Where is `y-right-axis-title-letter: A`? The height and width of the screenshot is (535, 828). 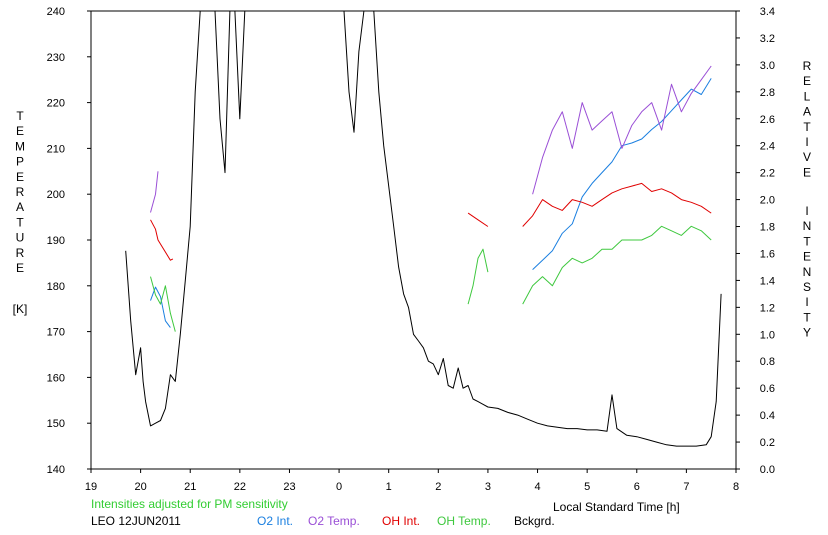
y-right-axis-title-letter: A is located at coordinates (807, 112).